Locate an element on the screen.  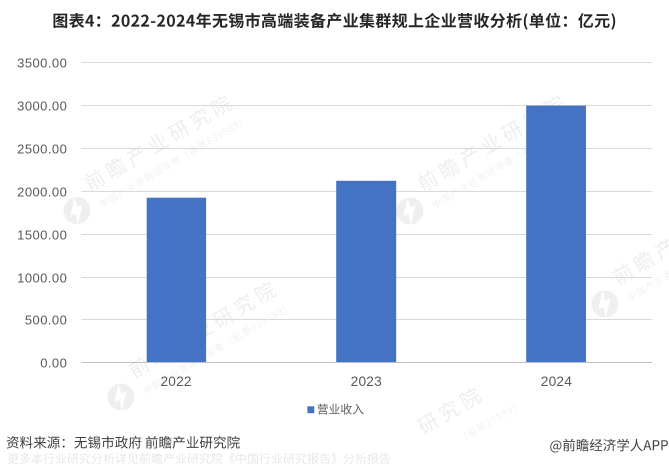
svg-text: 3000.00 is located at coordinates (42, 106).